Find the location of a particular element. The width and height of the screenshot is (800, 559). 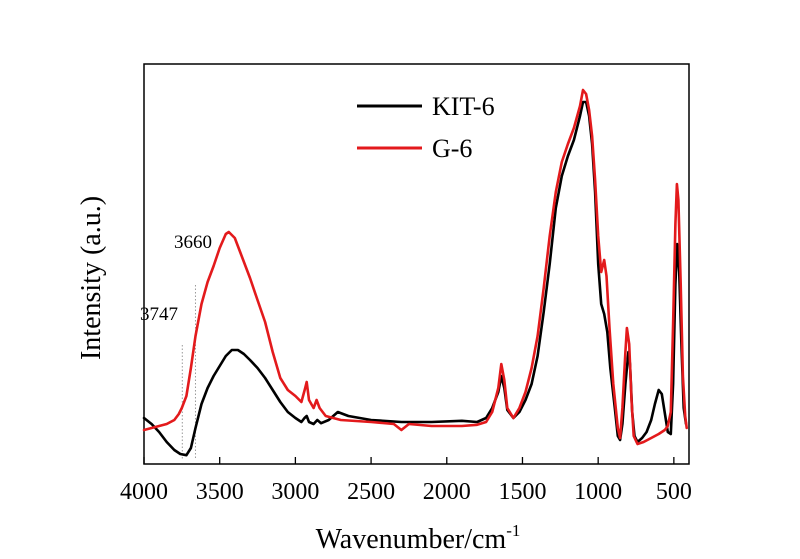

x-tick-label-1000: 1000 is located at coordinates (598, 492).